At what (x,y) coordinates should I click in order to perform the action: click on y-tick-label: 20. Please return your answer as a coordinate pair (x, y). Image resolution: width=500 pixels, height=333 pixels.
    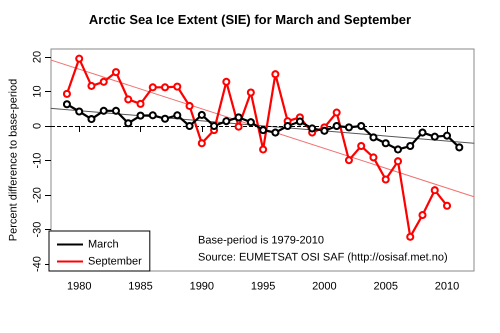
    Looking at the image, I should click on (38, 57).